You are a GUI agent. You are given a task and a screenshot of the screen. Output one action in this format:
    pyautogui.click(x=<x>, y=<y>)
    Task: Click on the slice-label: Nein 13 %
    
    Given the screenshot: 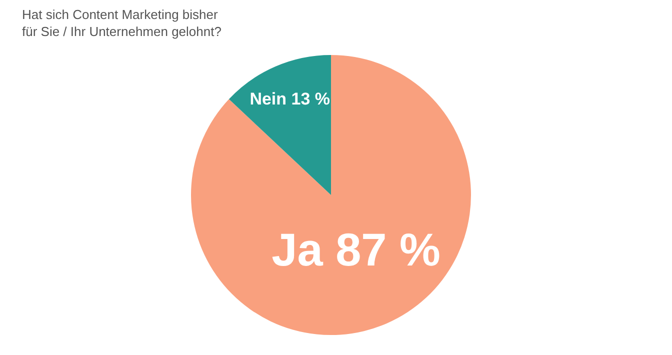 What is the action you would take?
    pyautogui.click(x=290, y=99)
    